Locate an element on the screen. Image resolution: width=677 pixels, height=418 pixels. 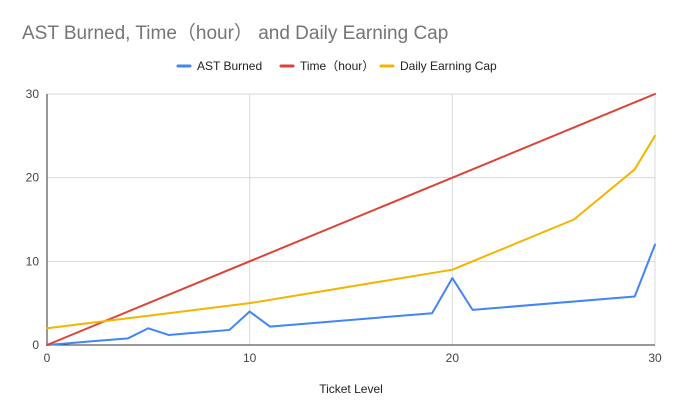
y-tick-label: 0 is located at coordinates (35, 345).